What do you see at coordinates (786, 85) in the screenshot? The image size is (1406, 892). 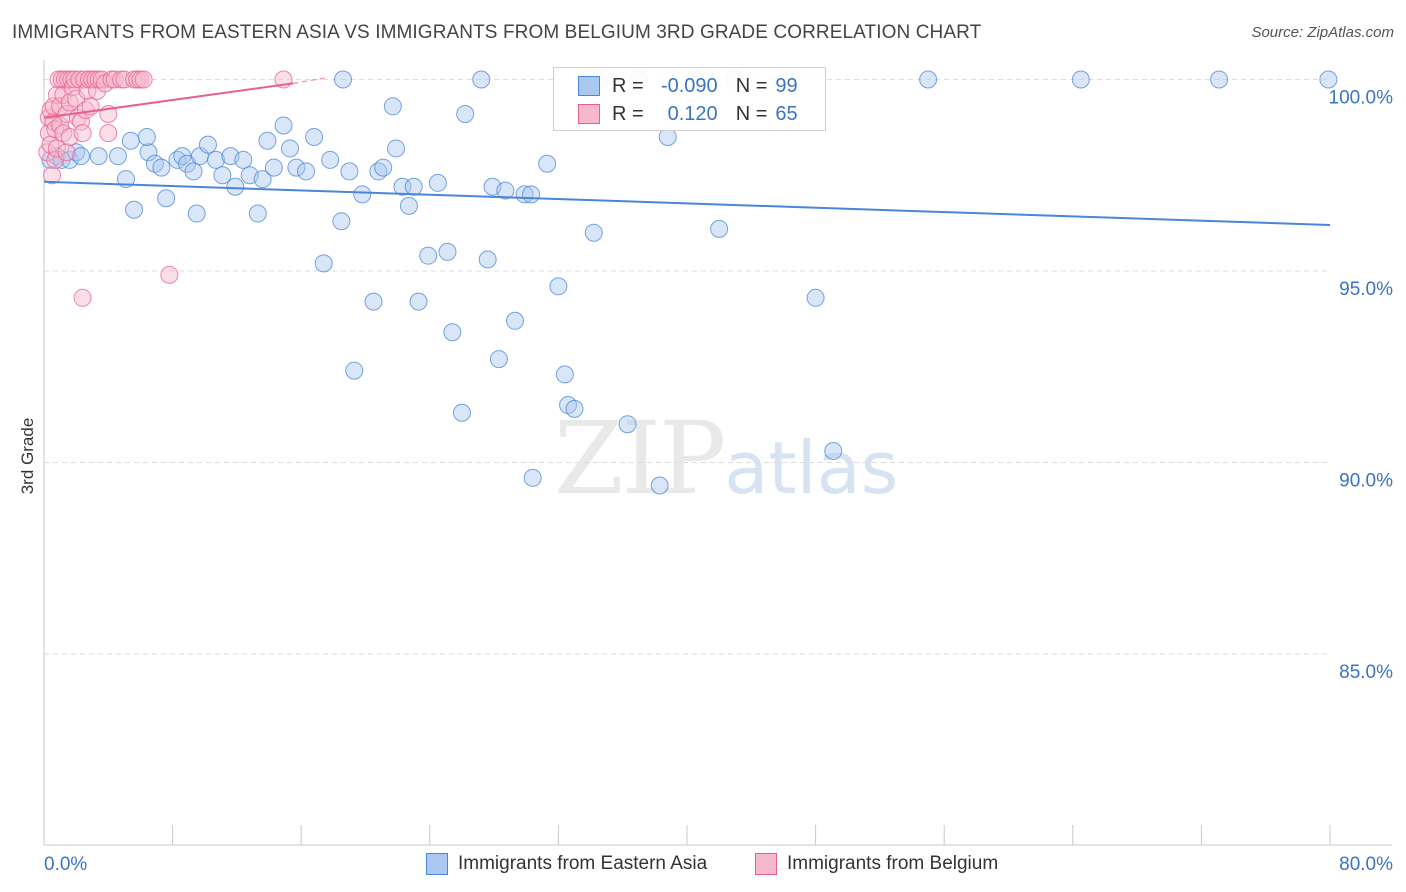 I see `n-value: 99` at bounding box center [786, 85].